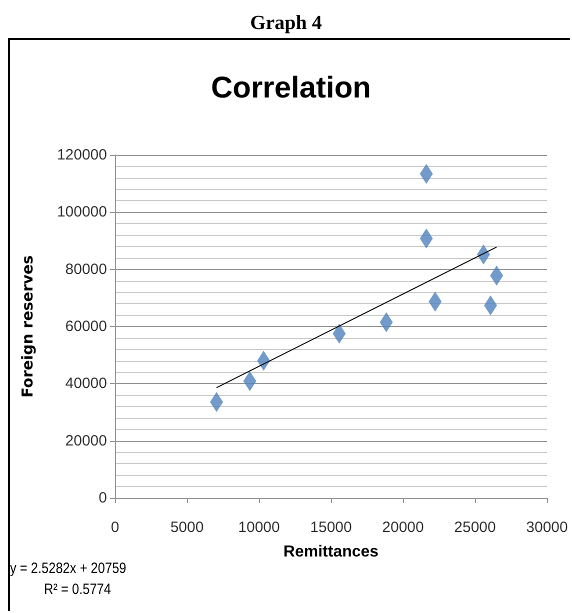 Image resolution: width=572 pixels, height=613 pixels. What do you see at coordinates (86, 269) in the screenshot?
I see `y-tick-label: 80000` at bounding box center [86, 269].